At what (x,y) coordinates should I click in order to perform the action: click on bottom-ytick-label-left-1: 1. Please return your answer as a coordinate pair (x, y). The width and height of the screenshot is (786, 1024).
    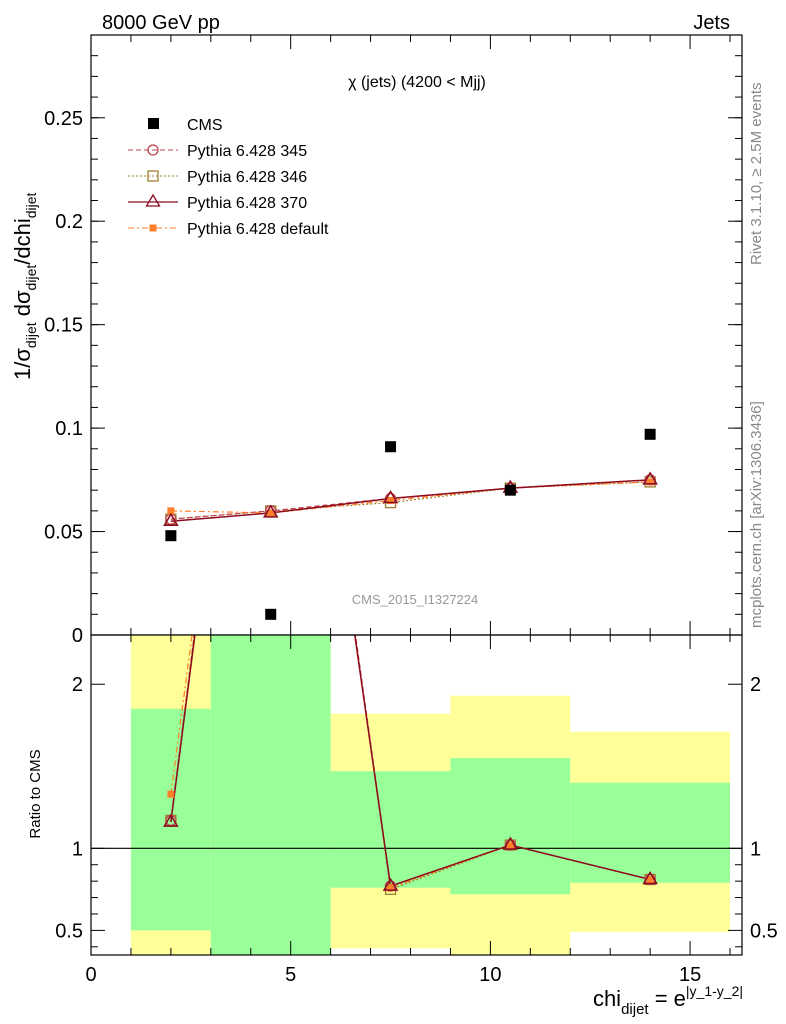
    Looking at the image, I should click on (77, 849).